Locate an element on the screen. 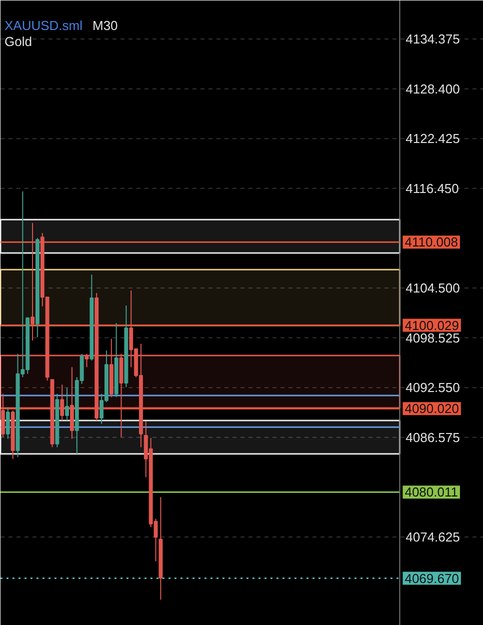  text: XAUUSD.sml is located at coordinates (43, 25).